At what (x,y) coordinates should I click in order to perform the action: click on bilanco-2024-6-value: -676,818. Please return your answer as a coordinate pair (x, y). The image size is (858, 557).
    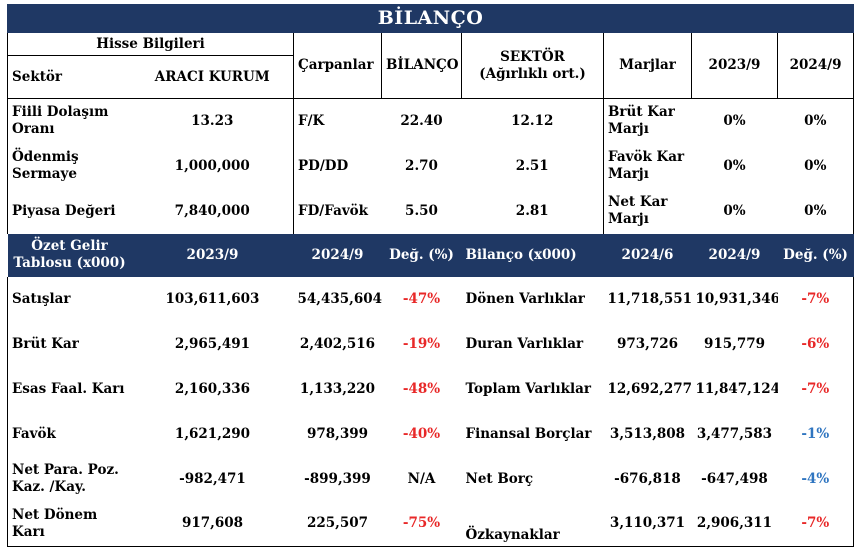
    Looking at the image, I should click on (647, 478).